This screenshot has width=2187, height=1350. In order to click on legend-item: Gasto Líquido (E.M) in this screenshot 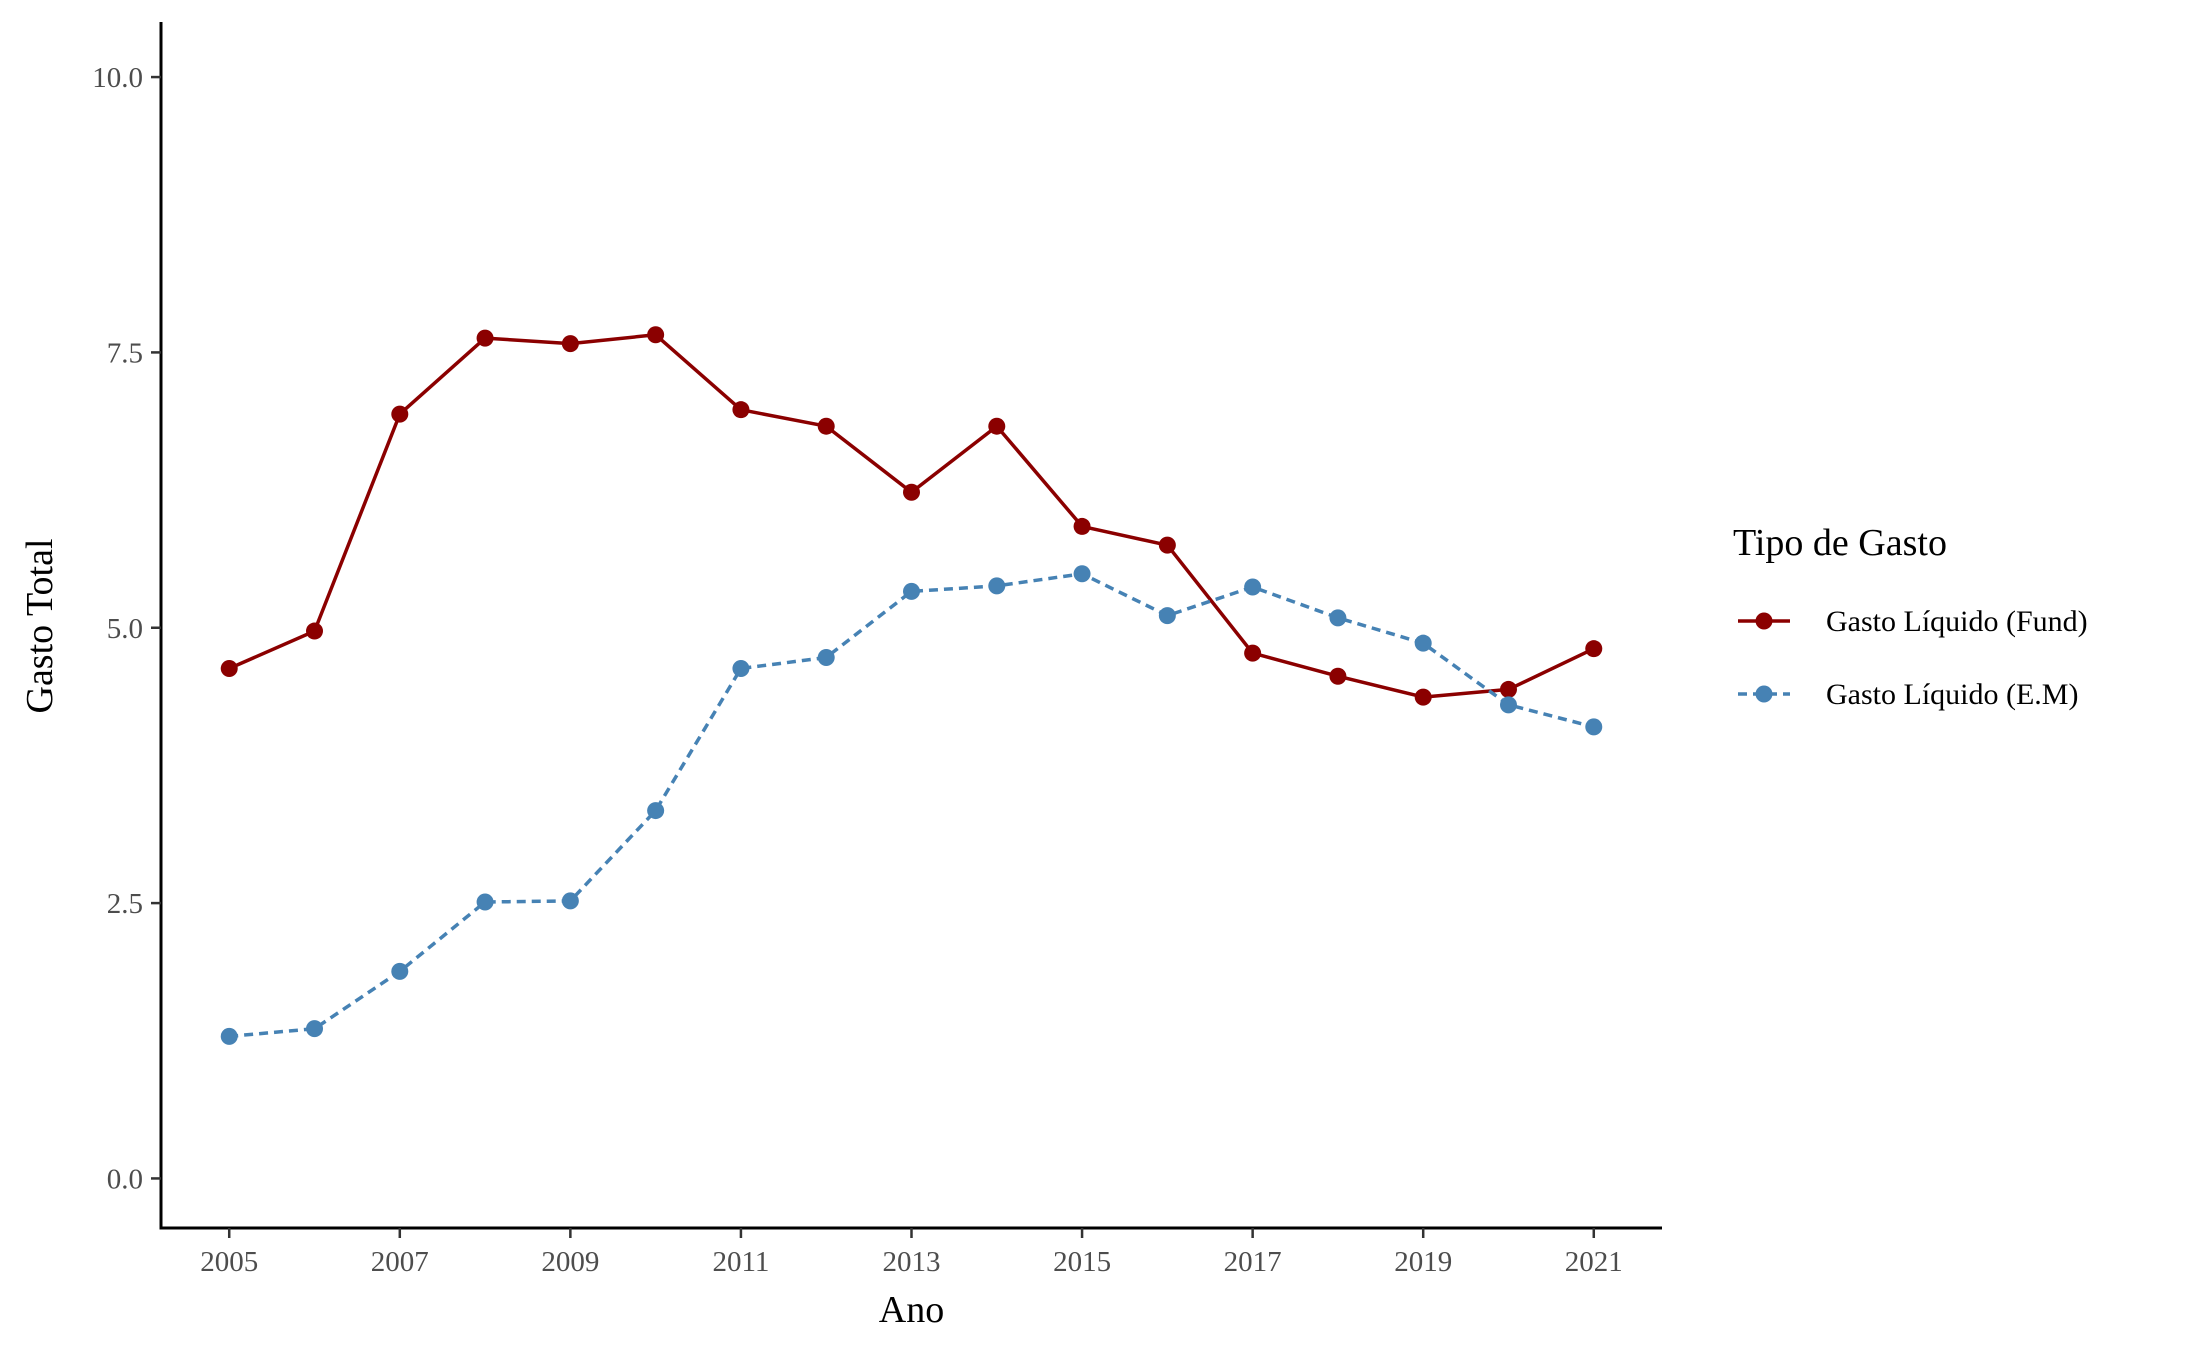, I will do `click(1908, 694)`.